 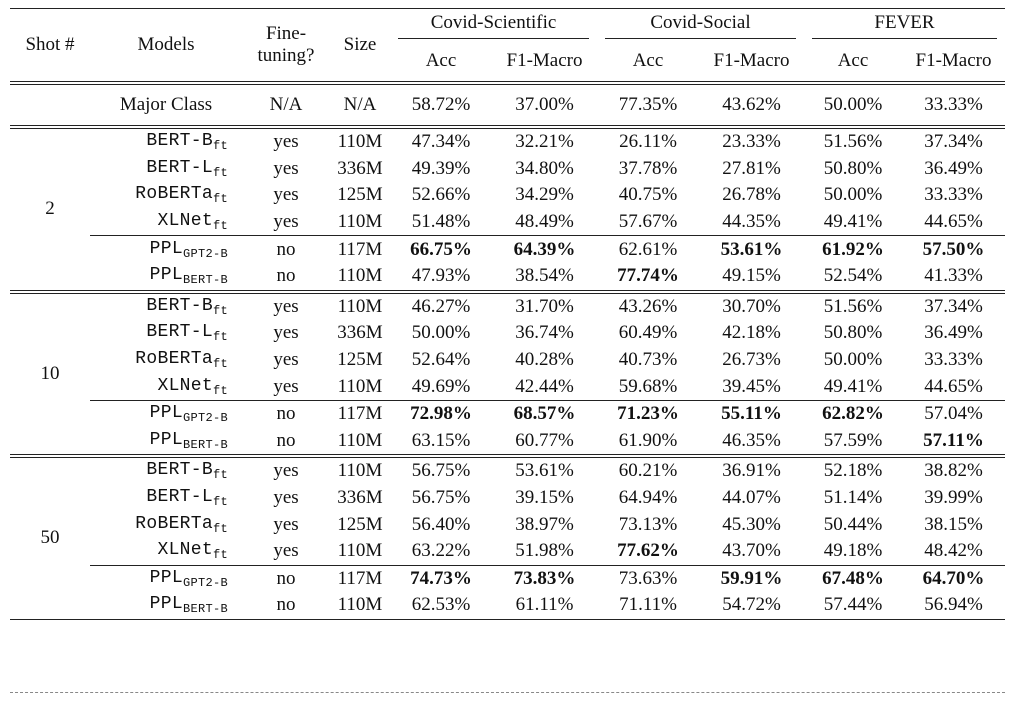 I want to click on metric-value: 42.44%, so click(x=544, y=386).